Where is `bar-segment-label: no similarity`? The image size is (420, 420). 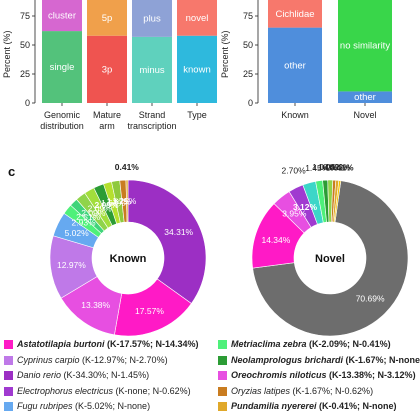 bar-segment-label: no similarity is located at coordinates (365, 46).